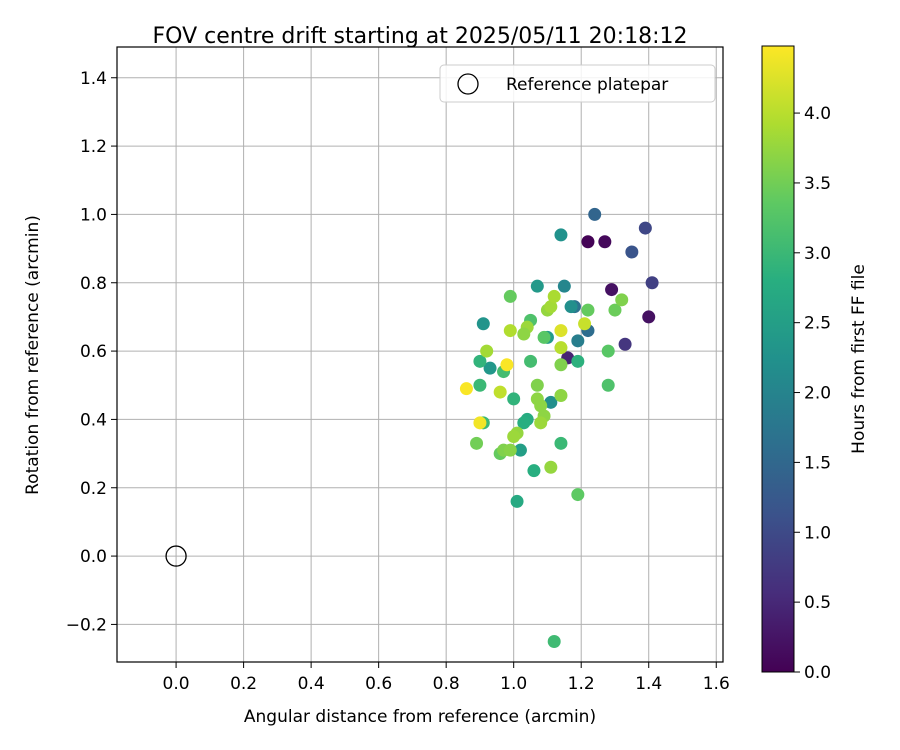  I want to click on colorbar-tick-label: 3.5, so click(817, 184).